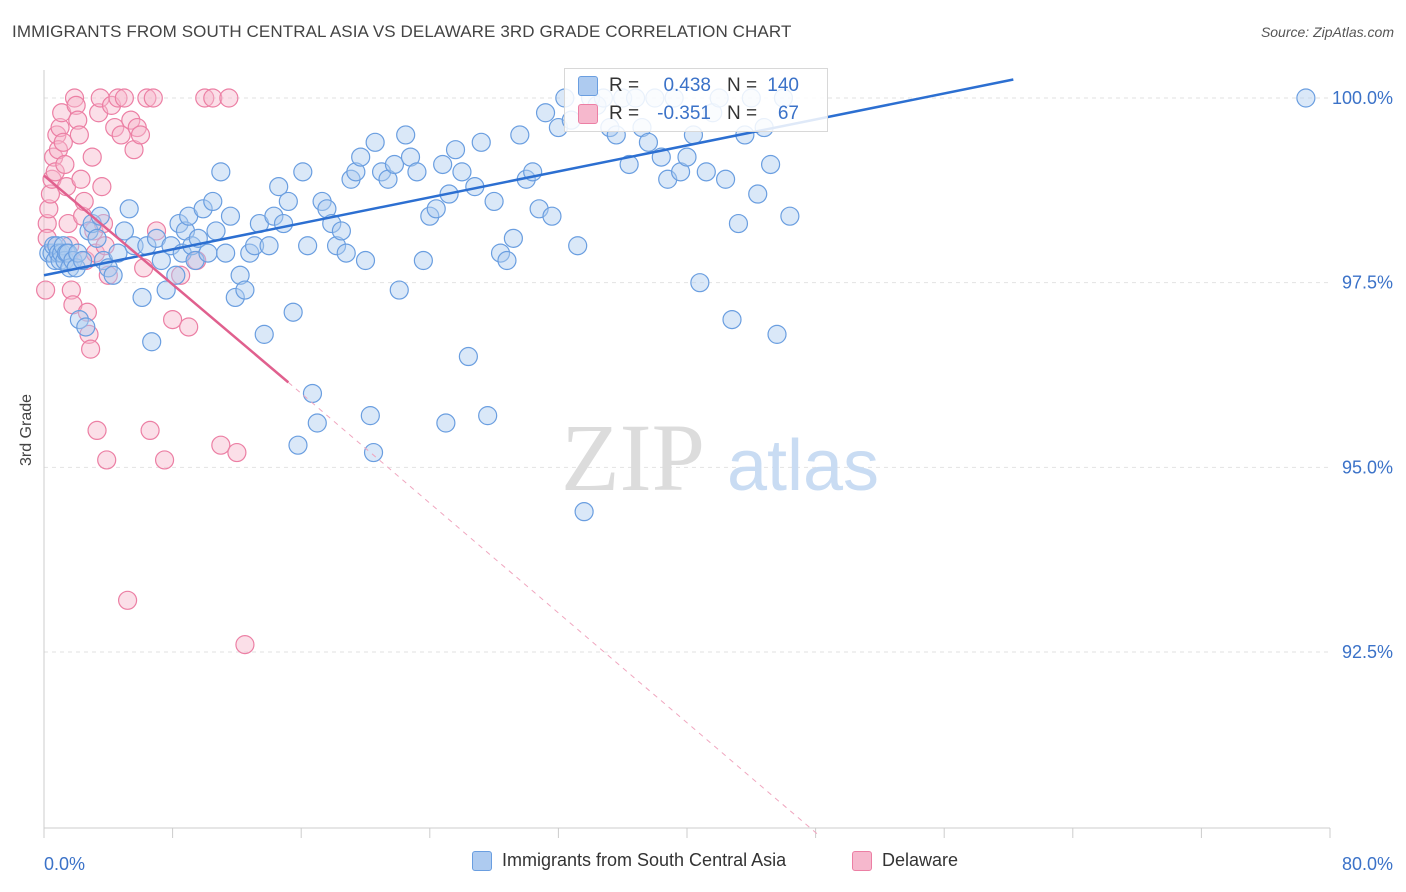 This screenshot has height=892, width=1406. Describe the element at coordinates (1327, 32) in the screenshot. I see `source-label: Source: ZipAtlas.com` at that location.